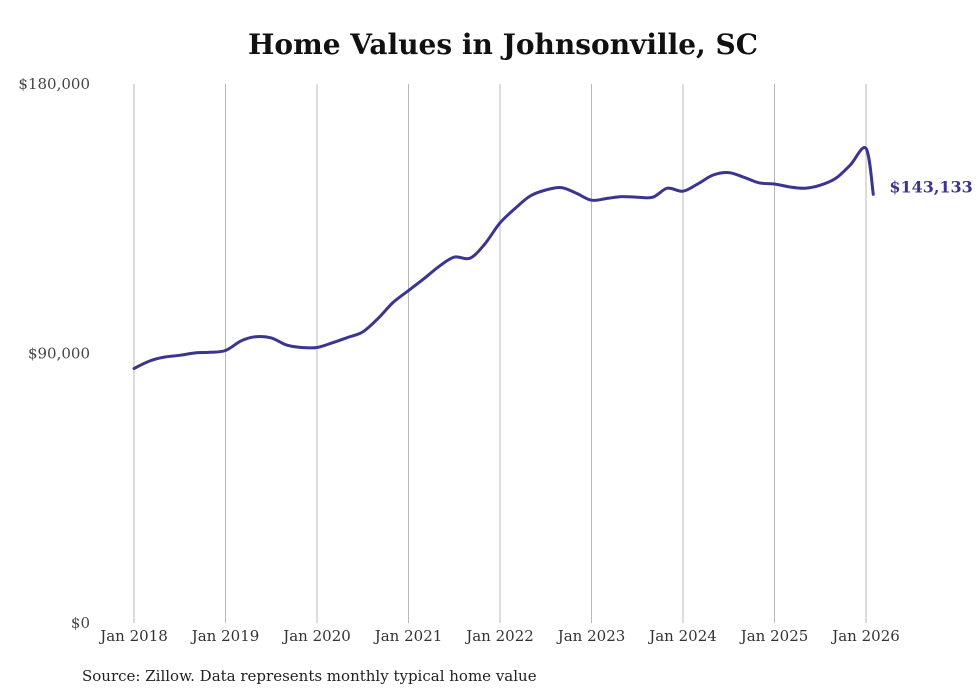  What do you see at coordinates (408, 636) in the screenshot?
I see `x-tick-label-2021: Jan 2021` at bounding box center [408, 636].